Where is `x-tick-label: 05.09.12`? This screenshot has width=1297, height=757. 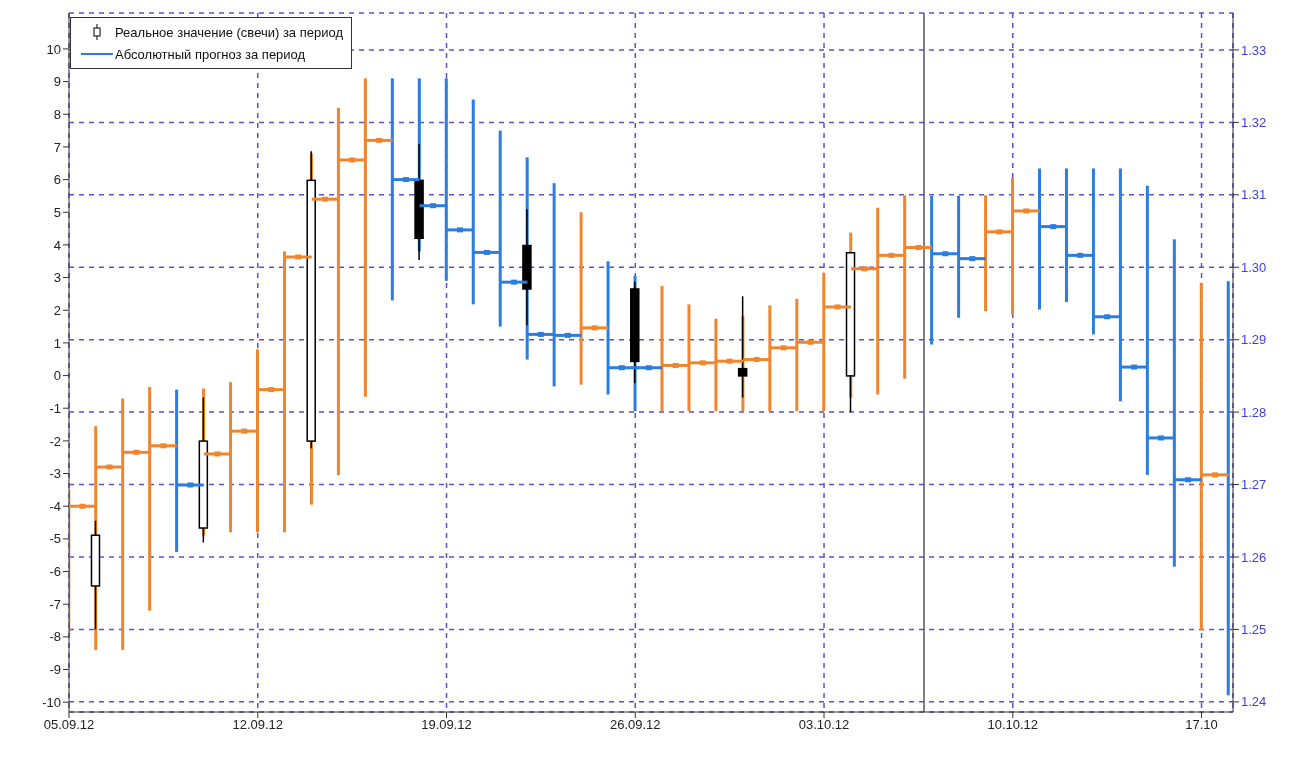
x-tick-label: 05.09.12 is located at coordinates (69, 725).